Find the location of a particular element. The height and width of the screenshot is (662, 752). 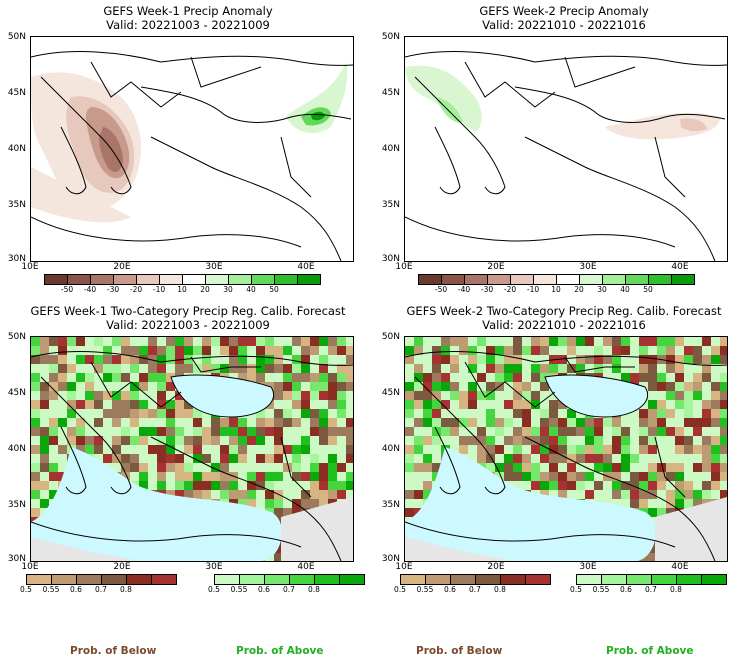

lat-label-50n: 50N is located at coordinates (390, 337).